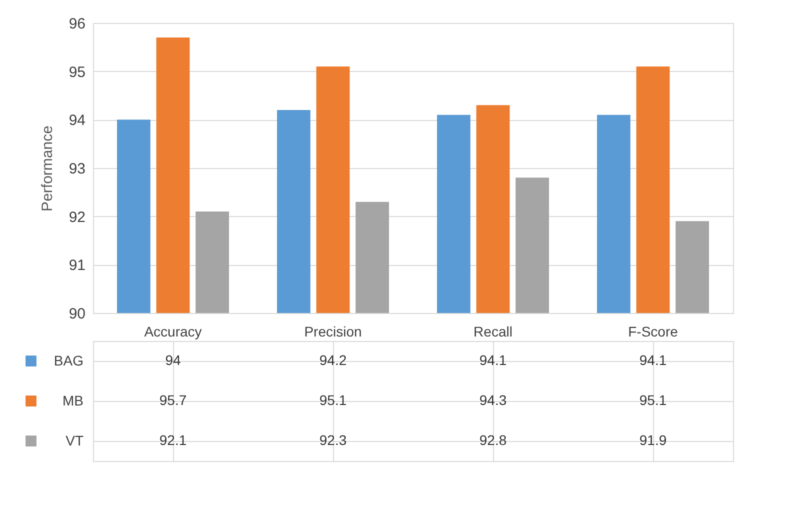 The height and width of the screenshot is (525, 789). Describe the element at coordinates (173, 440) in the screenshot. I see `data-label: 92.1` at that location.